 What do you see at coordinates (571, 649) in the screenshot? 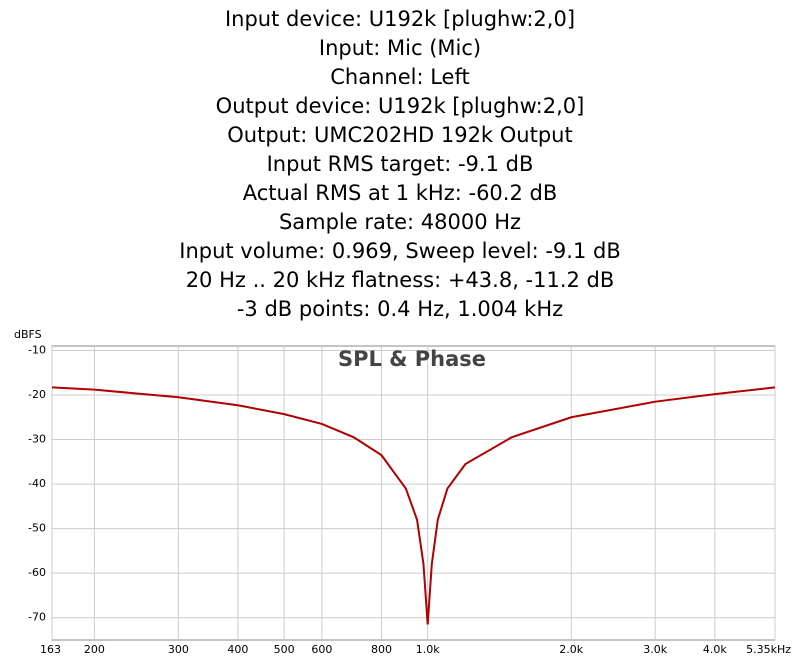
I see `x-tick-label: 2.0k` at bounding box center [571, 649].